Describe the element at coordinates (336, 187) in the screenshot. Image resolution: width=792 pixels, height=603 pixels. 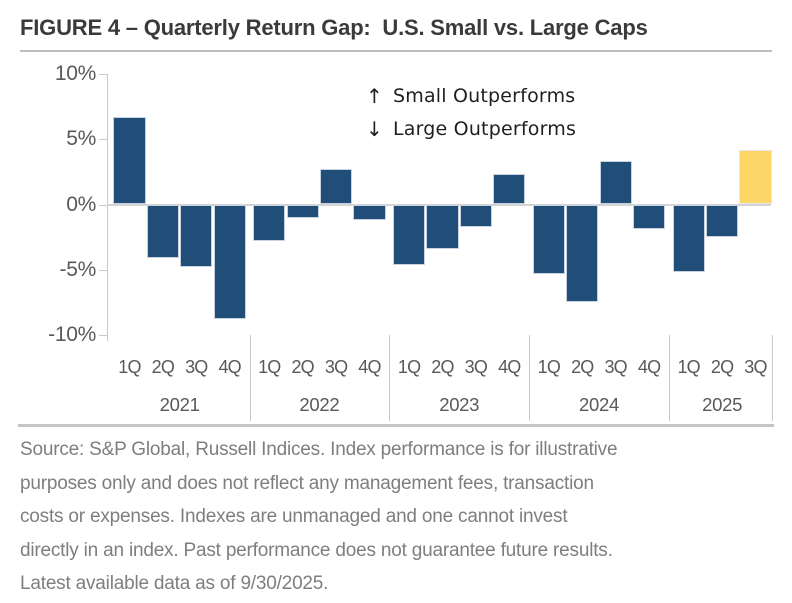
I see `bar-2022-3Q` at that location.